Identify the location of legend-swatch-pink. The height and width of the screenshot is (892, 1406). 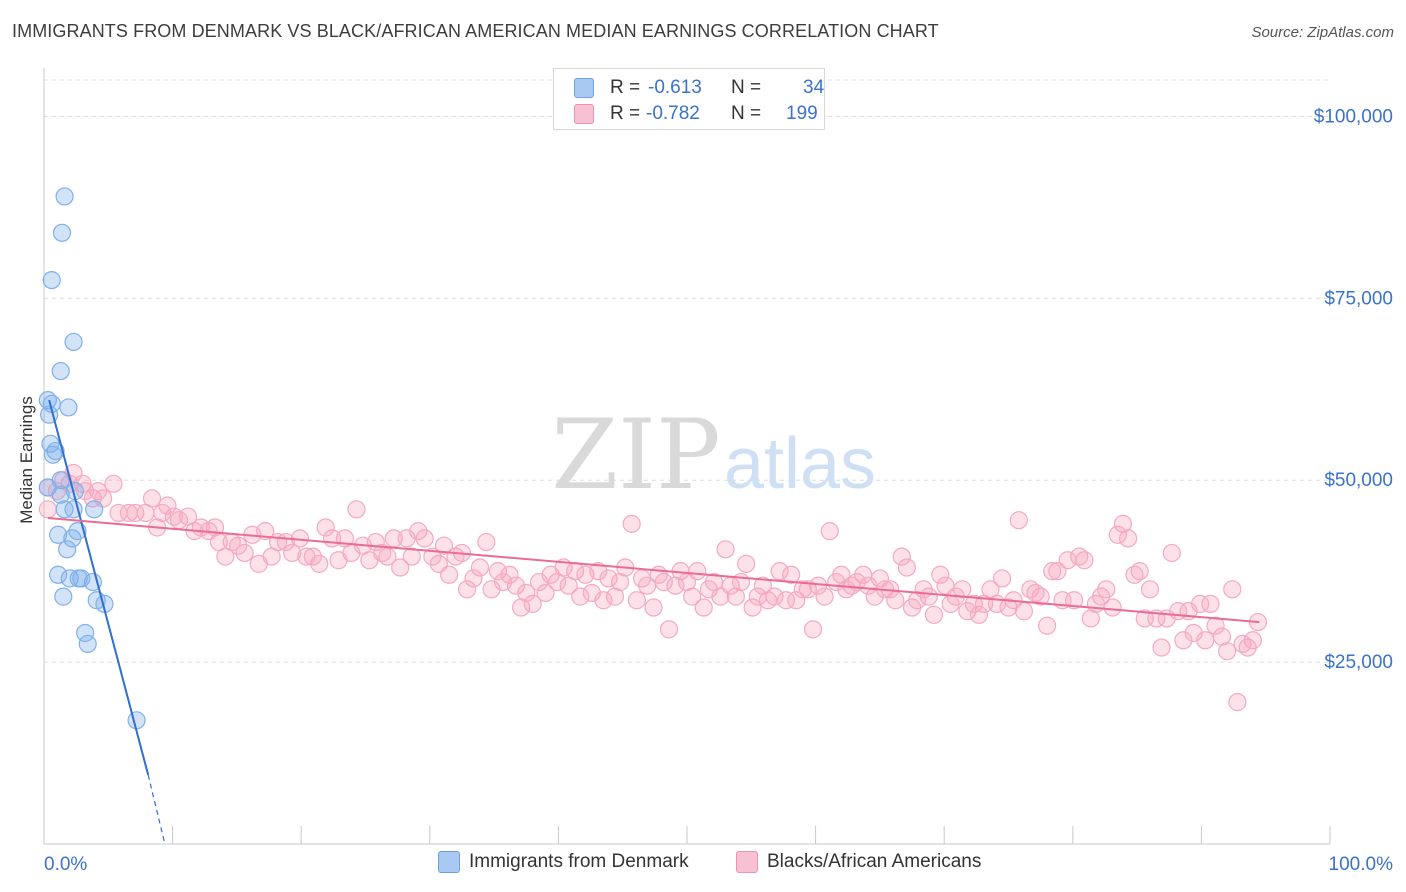
(584, 114).